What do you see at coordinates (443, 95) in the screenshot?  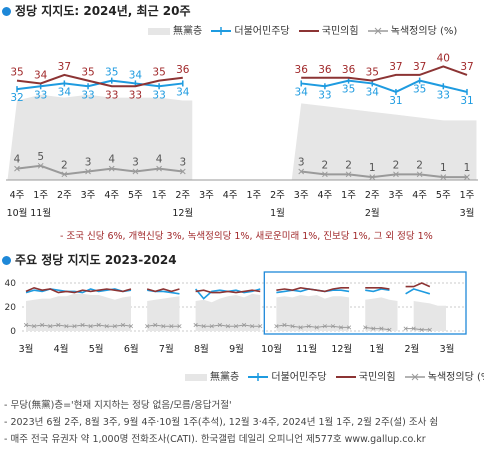 I see `data-label: 33` at bounding box center [443, 95].